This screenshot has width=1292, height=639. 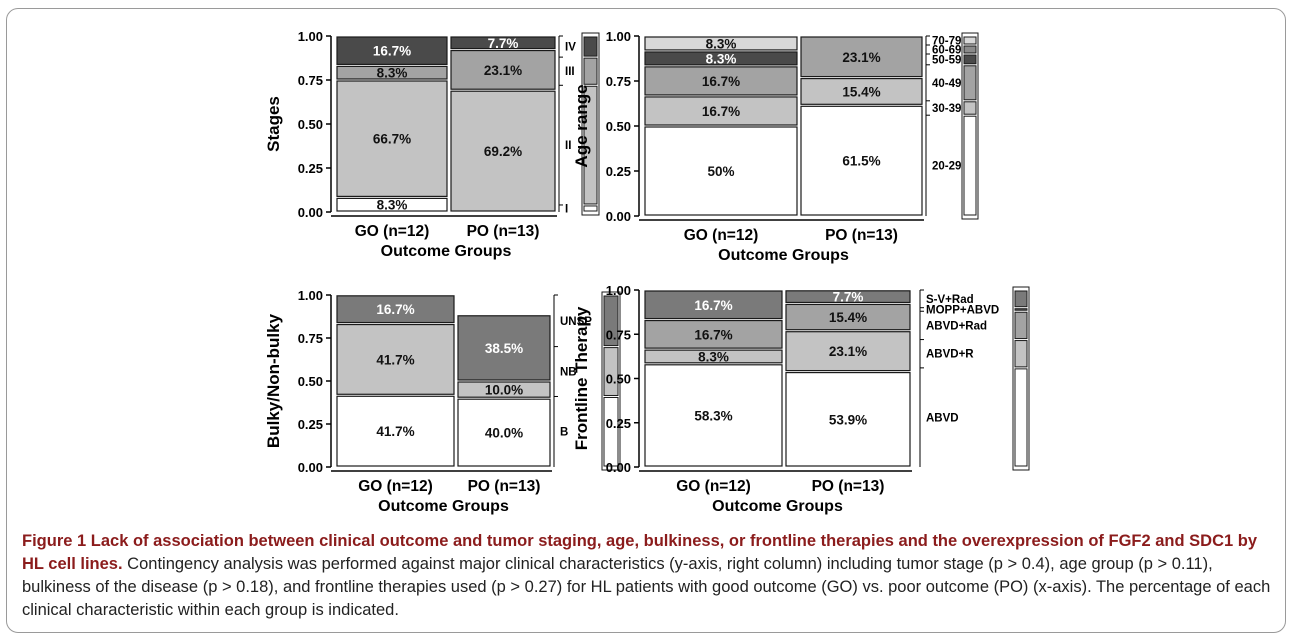 What do you see at coordinates (721, 235) in the screenshot?
I see `x-category-label: GO (n=12)` at bounding box center [721, 235].